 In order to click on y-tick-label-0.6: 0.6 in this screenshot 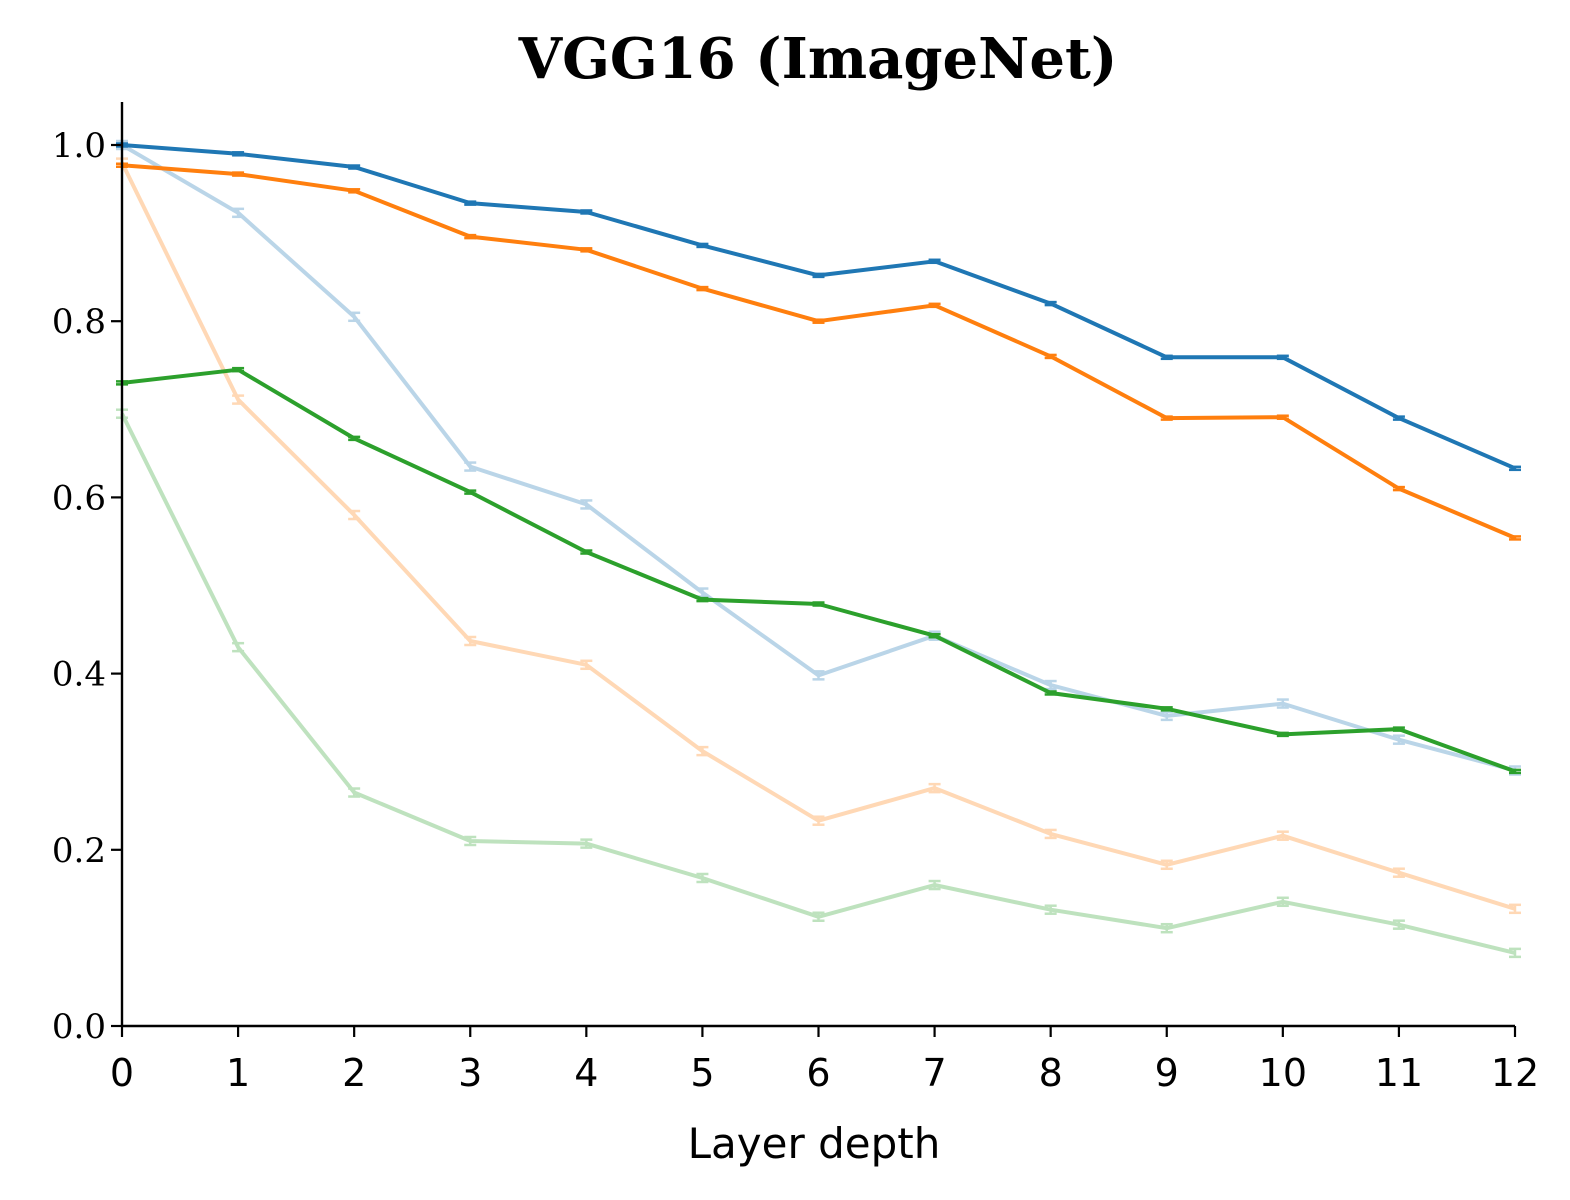, I will do `click(79, 498)`.